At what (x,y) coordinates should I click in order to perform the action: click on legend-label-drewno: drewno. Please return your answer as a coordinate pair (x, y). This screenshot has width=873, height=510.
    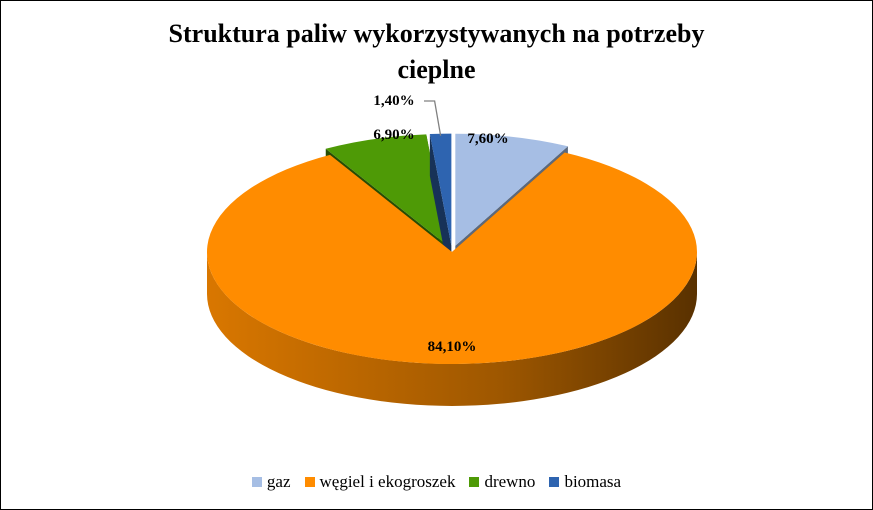
    Looking at the image, I should click on (510, 481).